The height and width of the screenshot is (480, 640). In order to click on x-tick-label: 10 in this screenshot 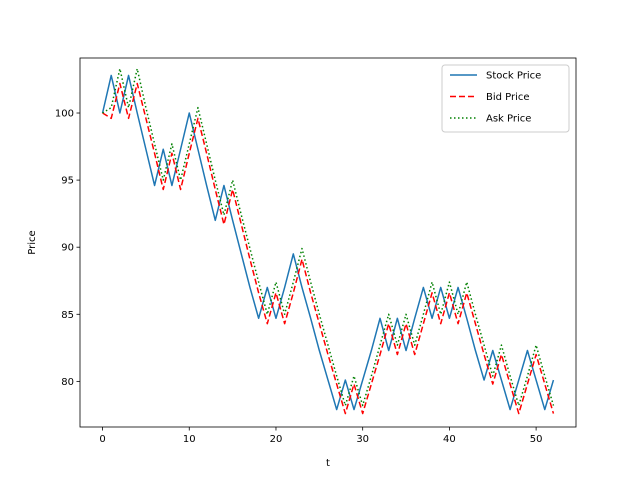, I will do `click(189, 439)`.